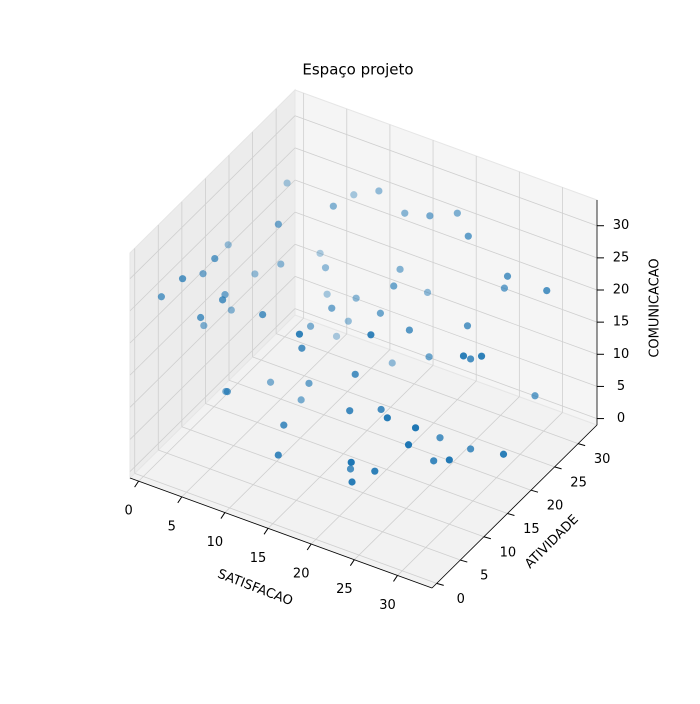 This screenshot has height=704, width=700. I want to click on z-tick-label: 15, so click(621, 322).